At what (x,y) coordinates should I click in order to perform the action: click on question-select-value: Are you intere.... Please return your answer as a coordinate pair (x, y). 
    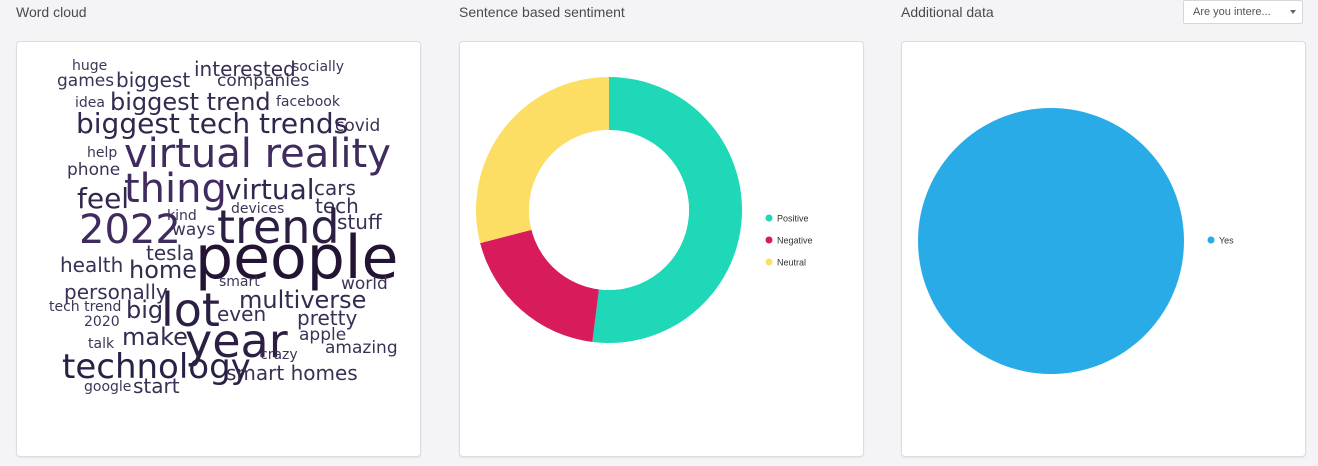
    Looking at the image, I should click on (1232, 12).